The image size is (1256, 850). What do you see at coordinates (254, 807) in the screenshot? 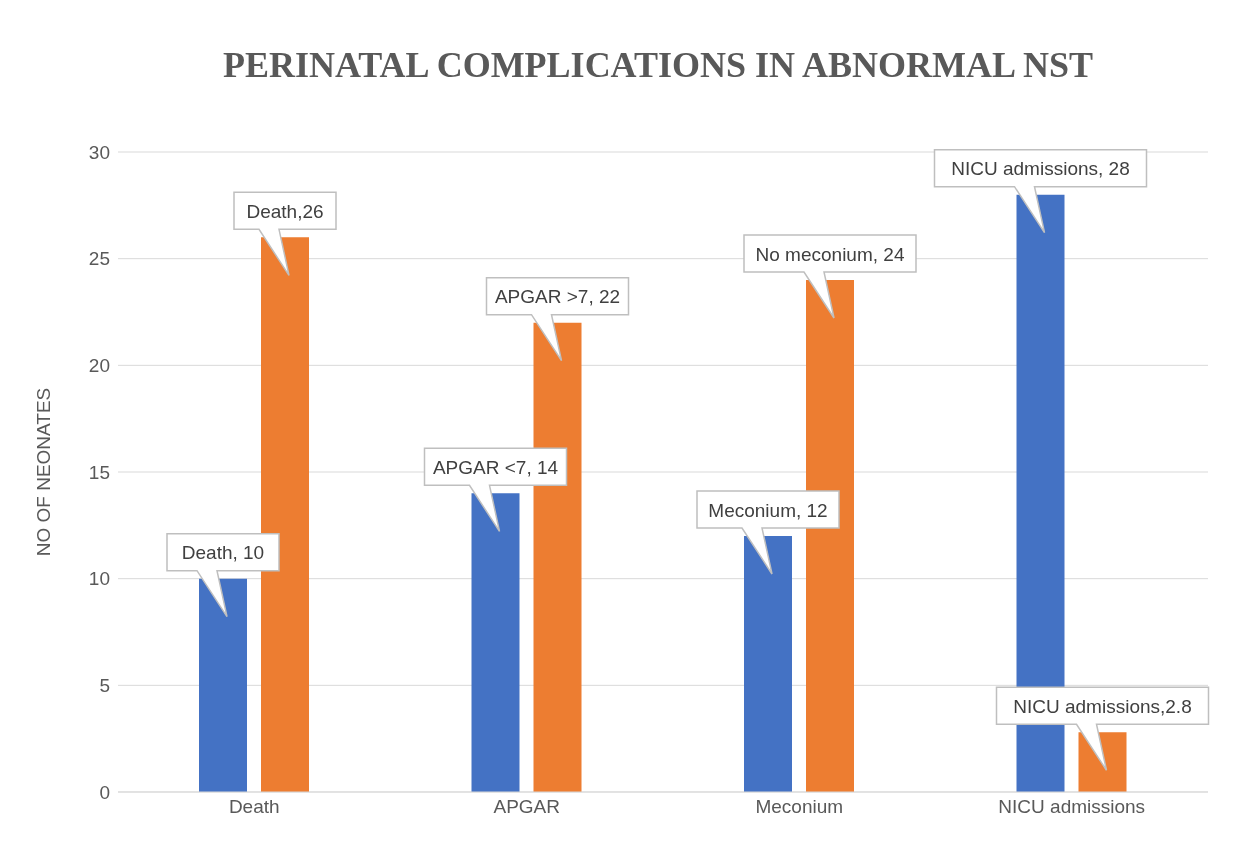
I see `x-tick-label: Death` at bounding box center [254, 807].